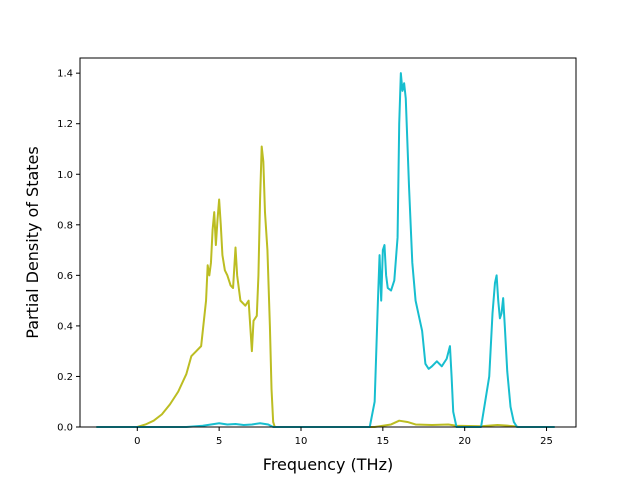 The width and height of the screenshot is (640, 480). I want to click on x-tick-label: 25, so click(546, 441).